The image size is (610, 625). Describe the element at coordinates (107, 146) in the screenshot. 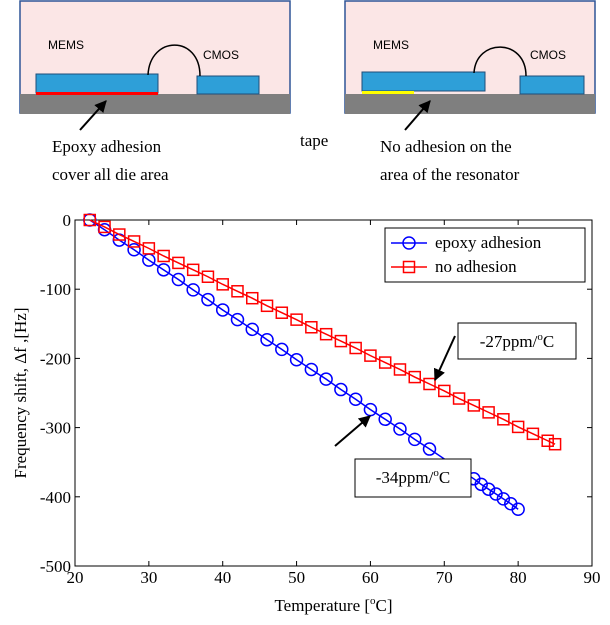

I see `caption: Epoxy adhesion` at that location.